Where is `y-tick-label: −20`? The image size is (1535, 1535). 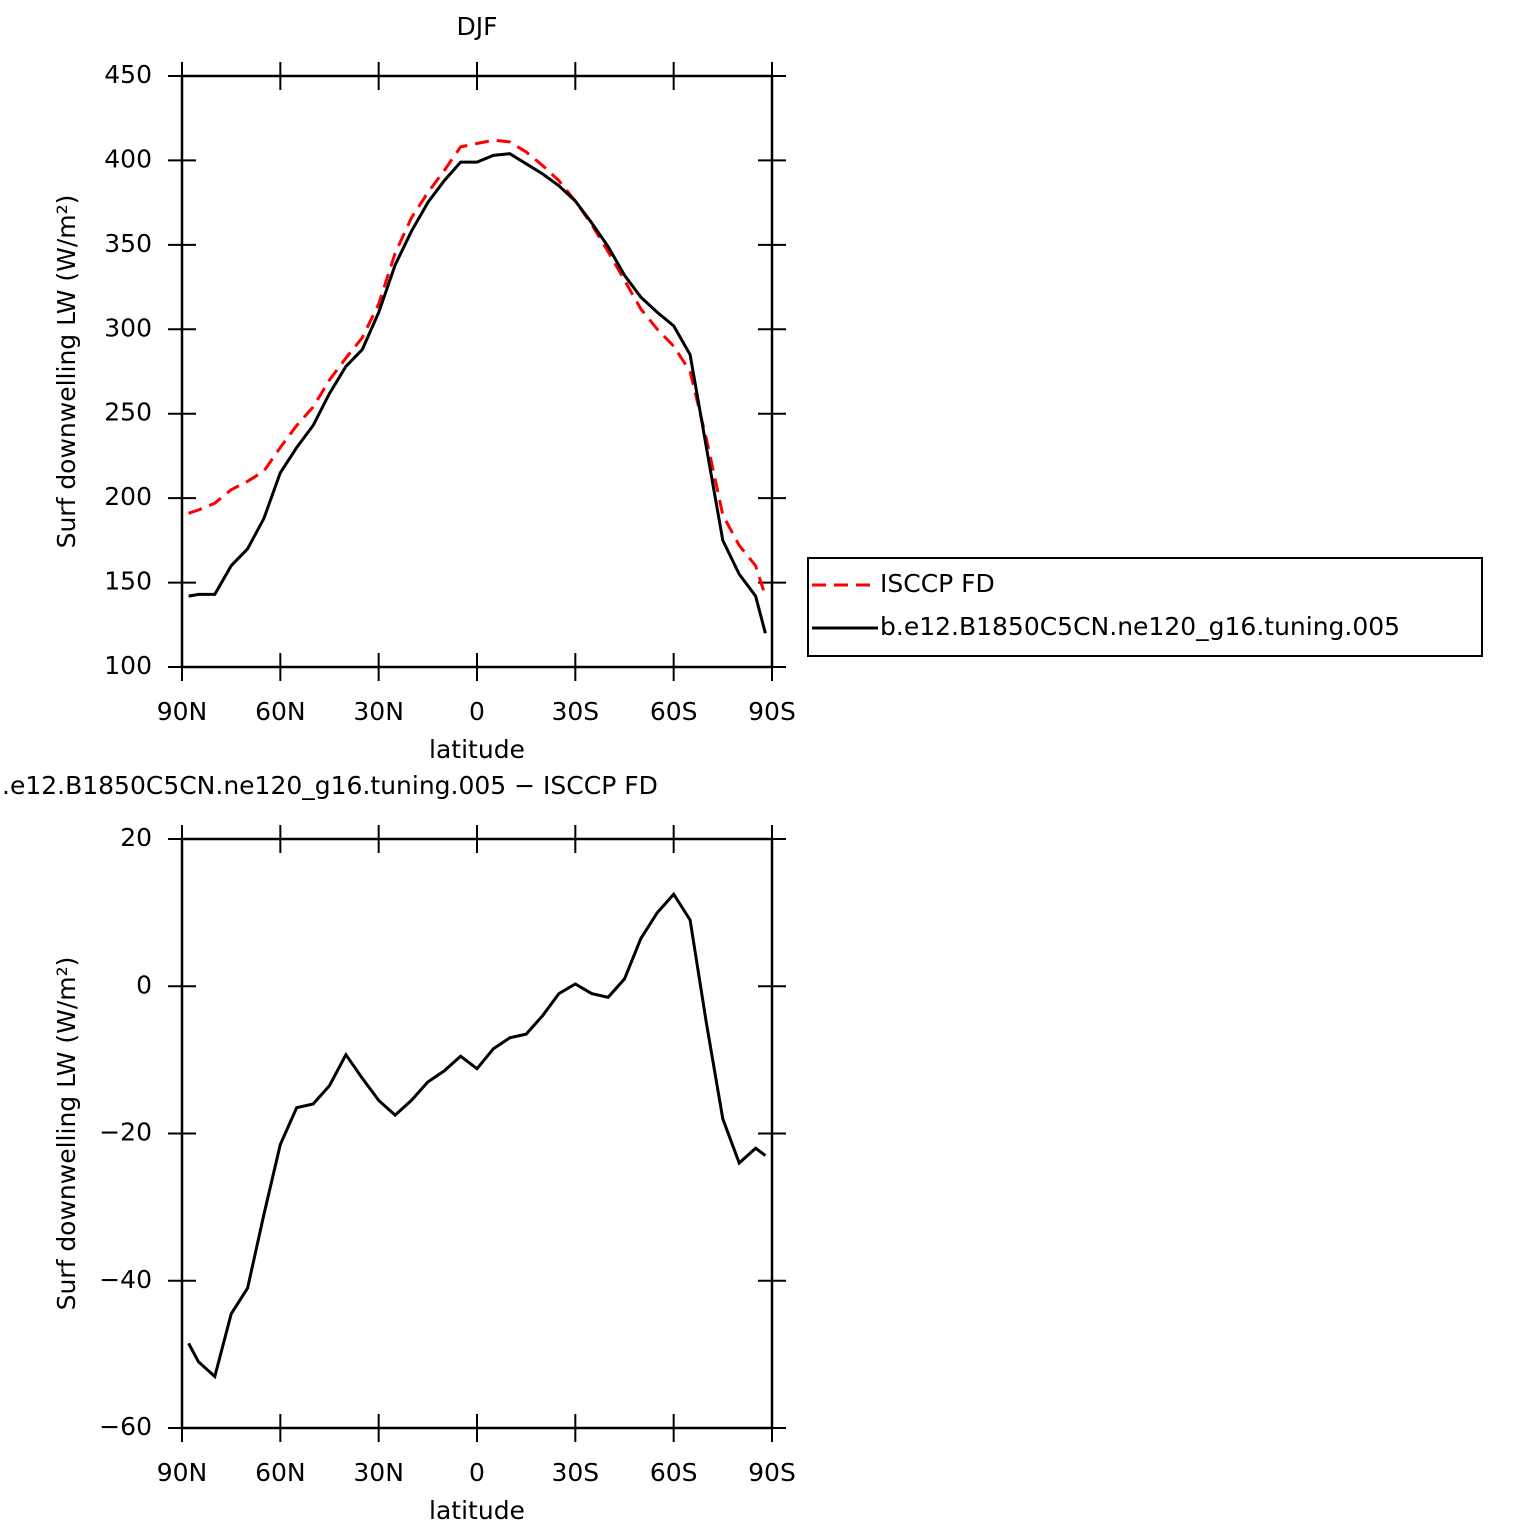
y-tick-label: −20 is located at coordinates (125, 1132).